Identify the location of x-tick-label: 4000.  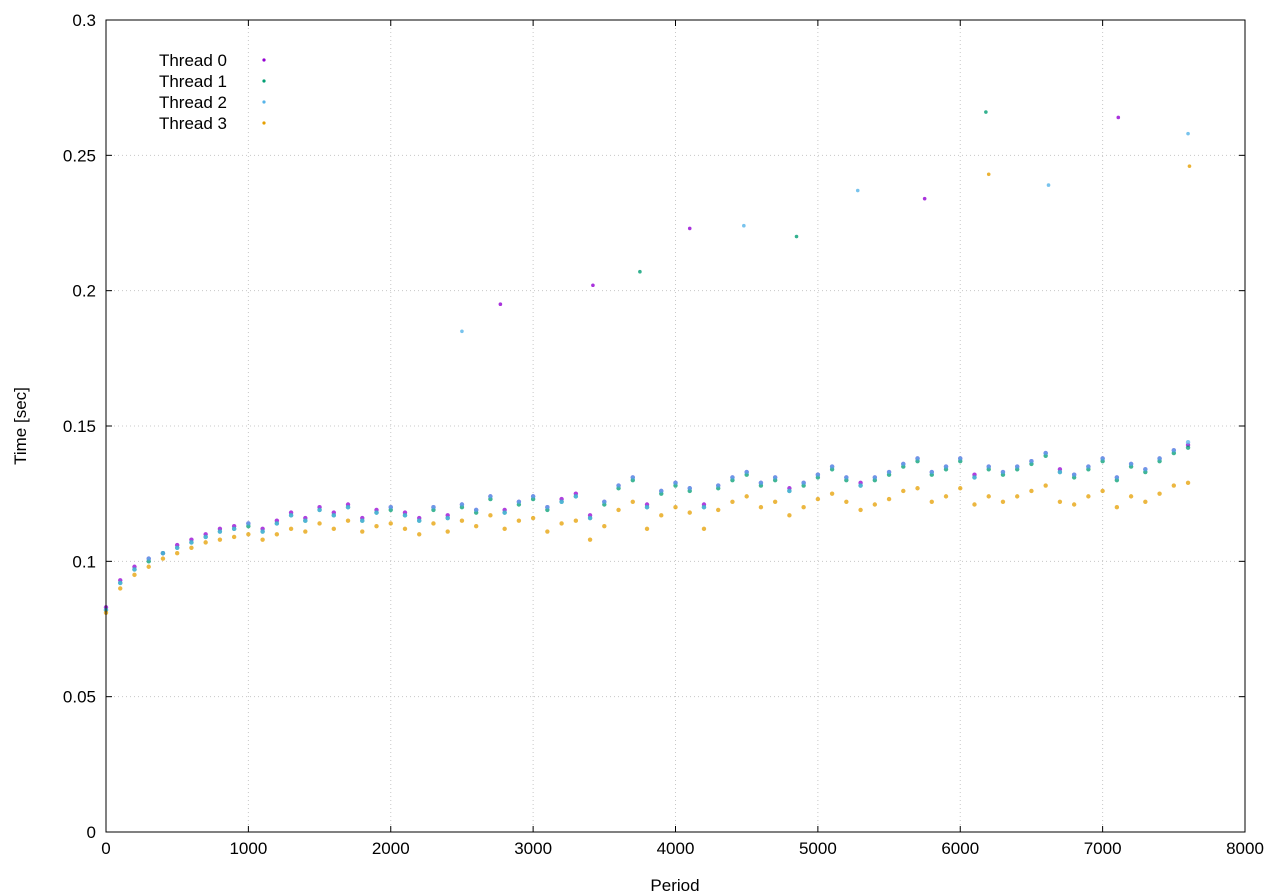
(676, 848).